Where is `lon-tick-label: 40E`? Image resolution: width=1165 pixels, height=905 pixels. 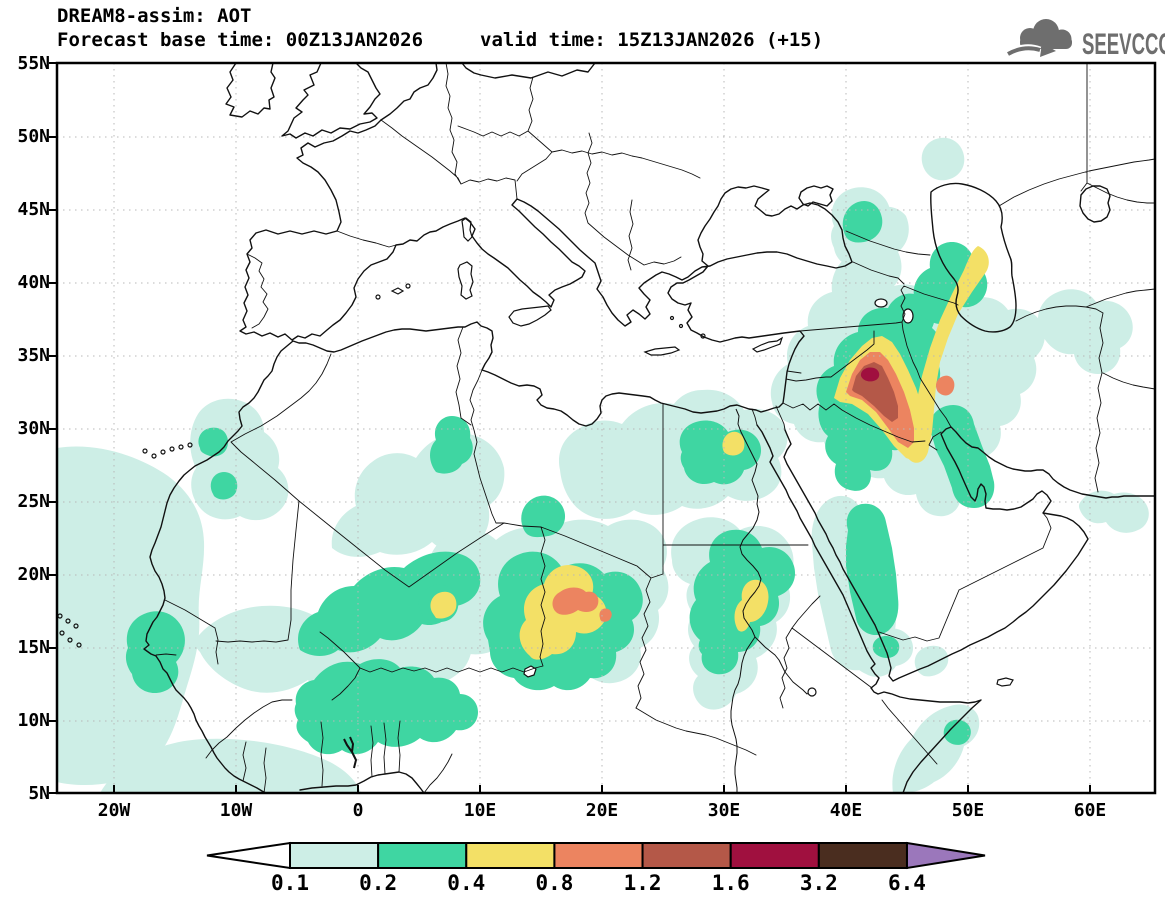
lon-tick-label: 40E is located at coordinates (846, 810).